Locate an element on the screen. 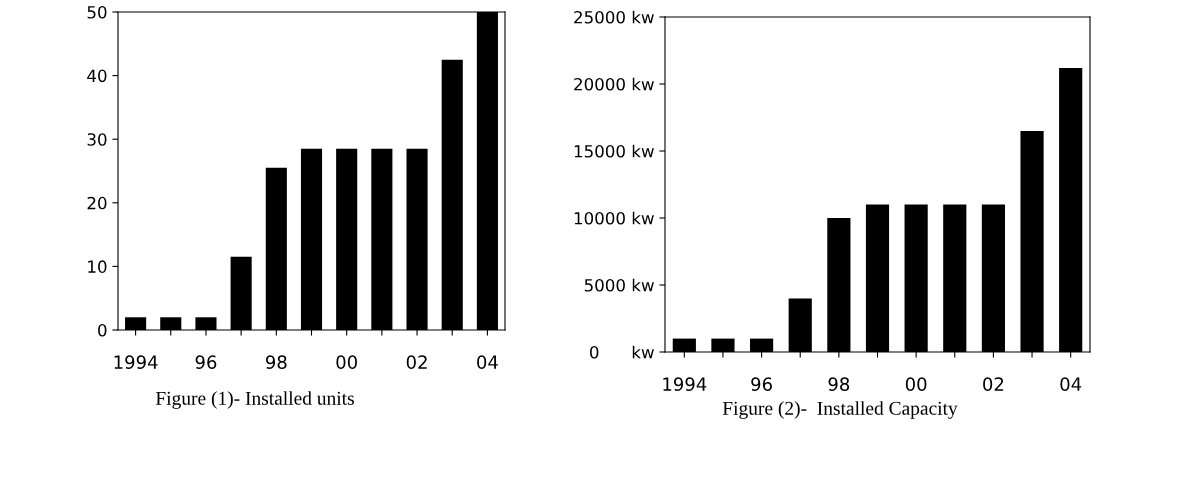 This screenshot has width=1178, height=499. y-tick-label: 20 is located at coordinates (97, 203).